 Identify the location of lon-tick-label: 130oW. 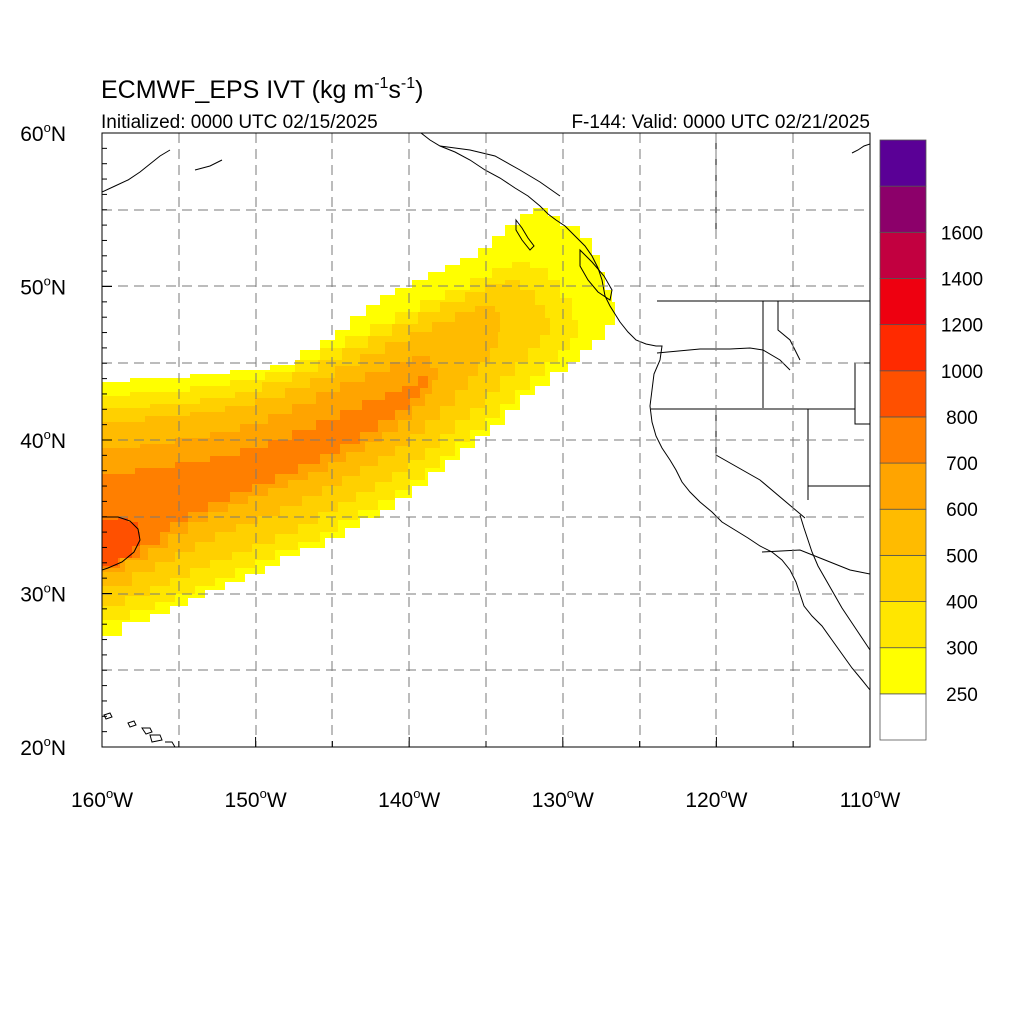
(563, 799).